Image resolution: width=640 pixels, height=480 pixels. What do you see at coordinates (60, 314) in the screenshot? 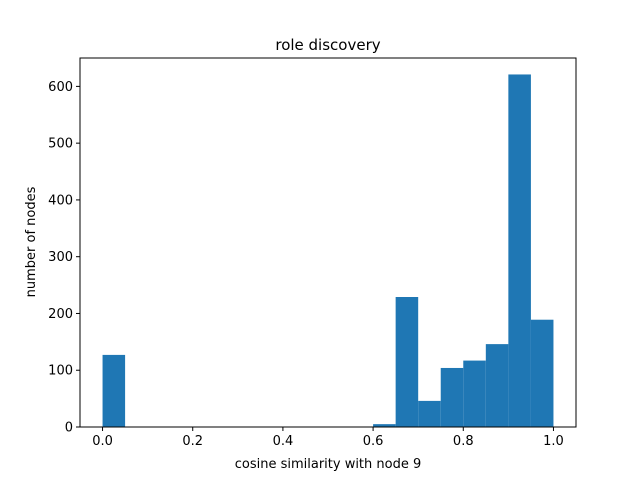
I see `y-tick-label: 200` at bounding box center [60, 314].